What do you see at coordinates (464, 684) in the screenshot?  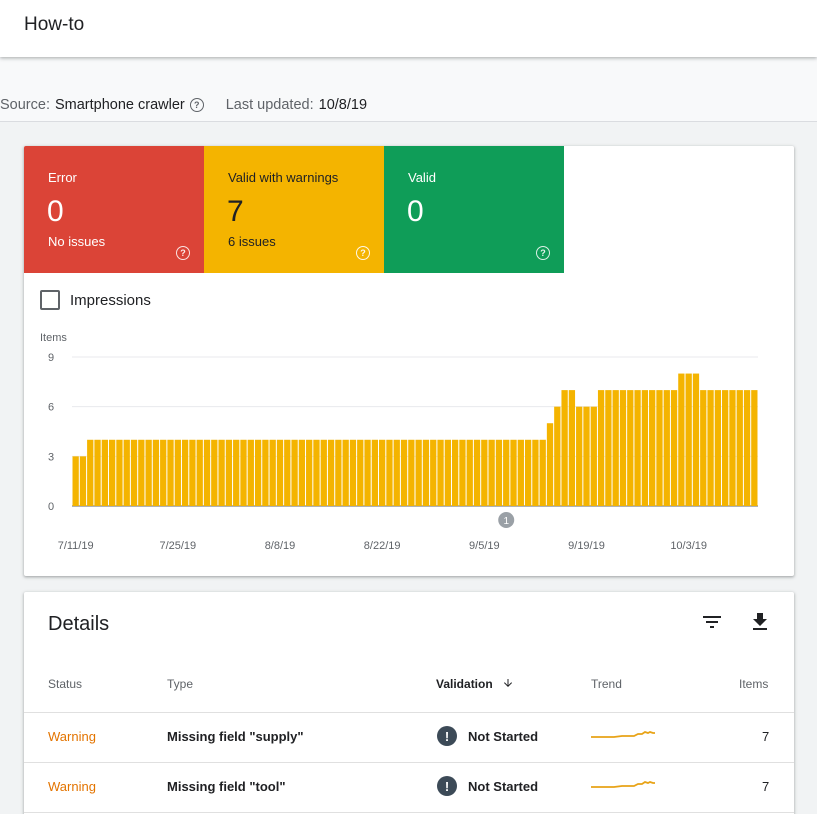 I see `column-validation-label: Validation` at bounding box center [464, 684].